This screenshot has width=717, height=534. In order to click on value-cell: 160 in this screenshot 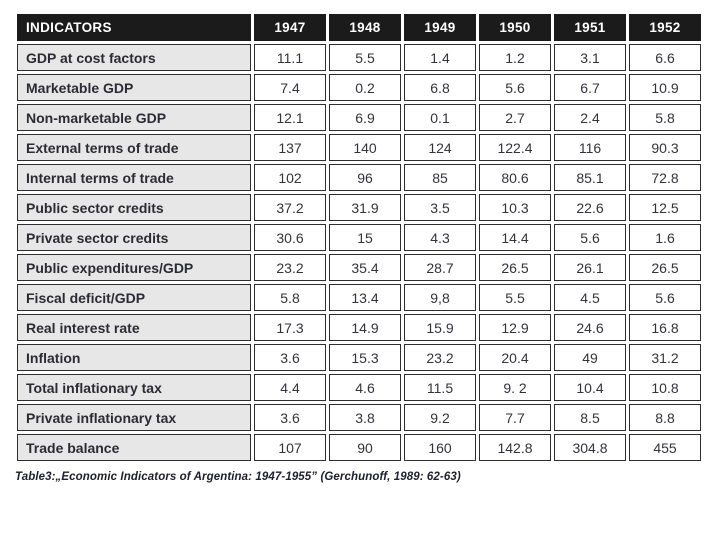, I will do `click(440, 447)`.